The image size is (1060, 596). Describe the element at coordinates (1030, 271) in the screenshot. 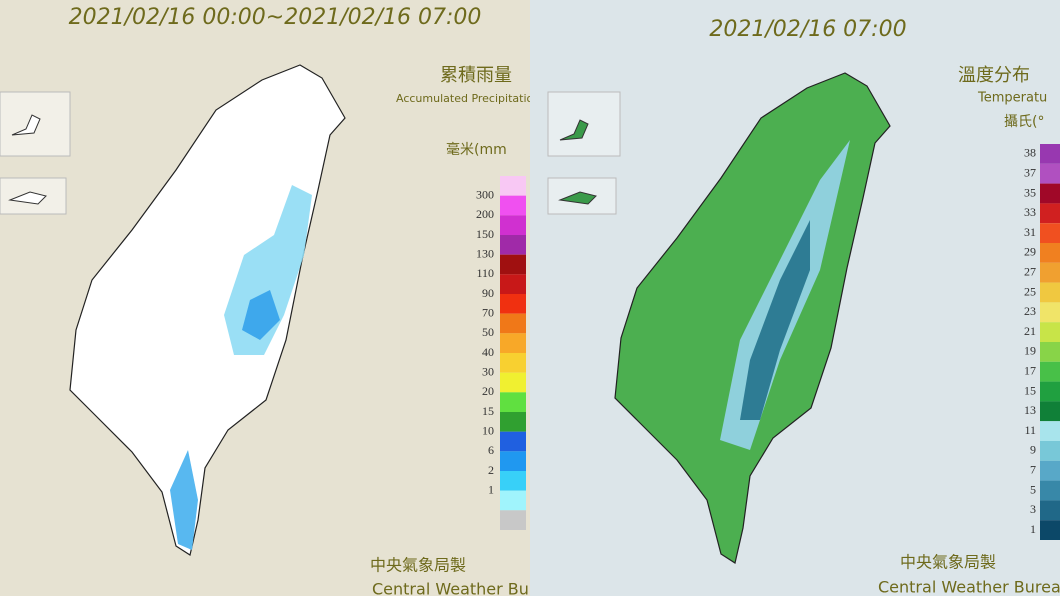

I see `legend-label: 27` at that location.